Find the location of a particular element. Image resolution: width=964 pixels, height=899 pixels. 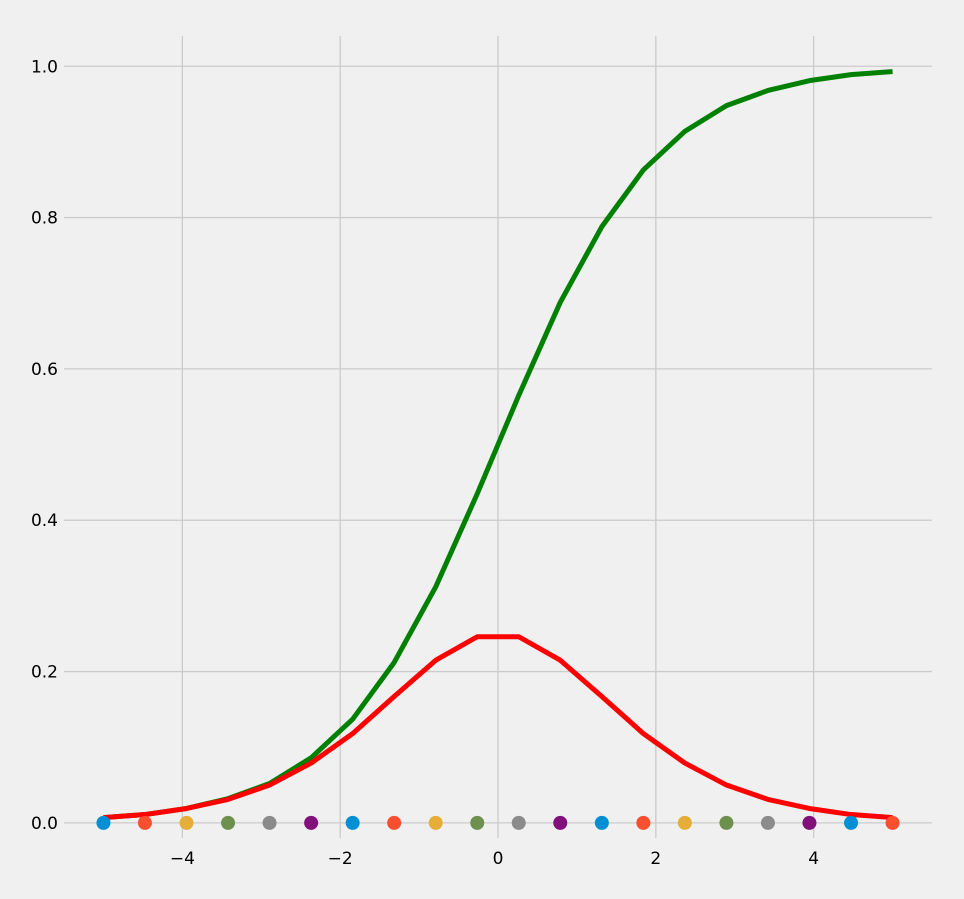

x-tick-label: −2 is located at coordinates (340, 859).